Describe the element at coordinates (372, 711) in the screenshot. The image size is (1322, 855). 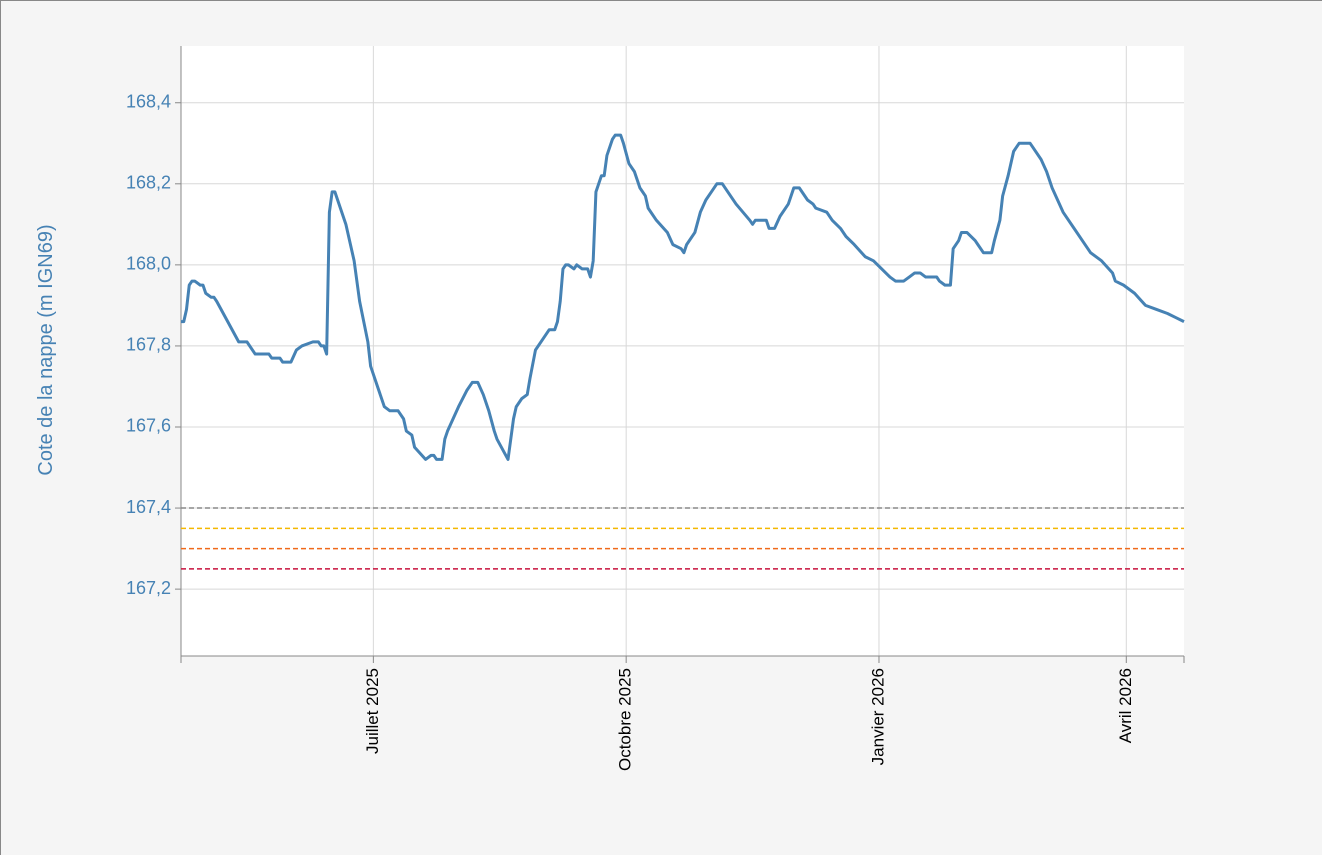
I see `x-tick-label: Juillet 2025` at that location.